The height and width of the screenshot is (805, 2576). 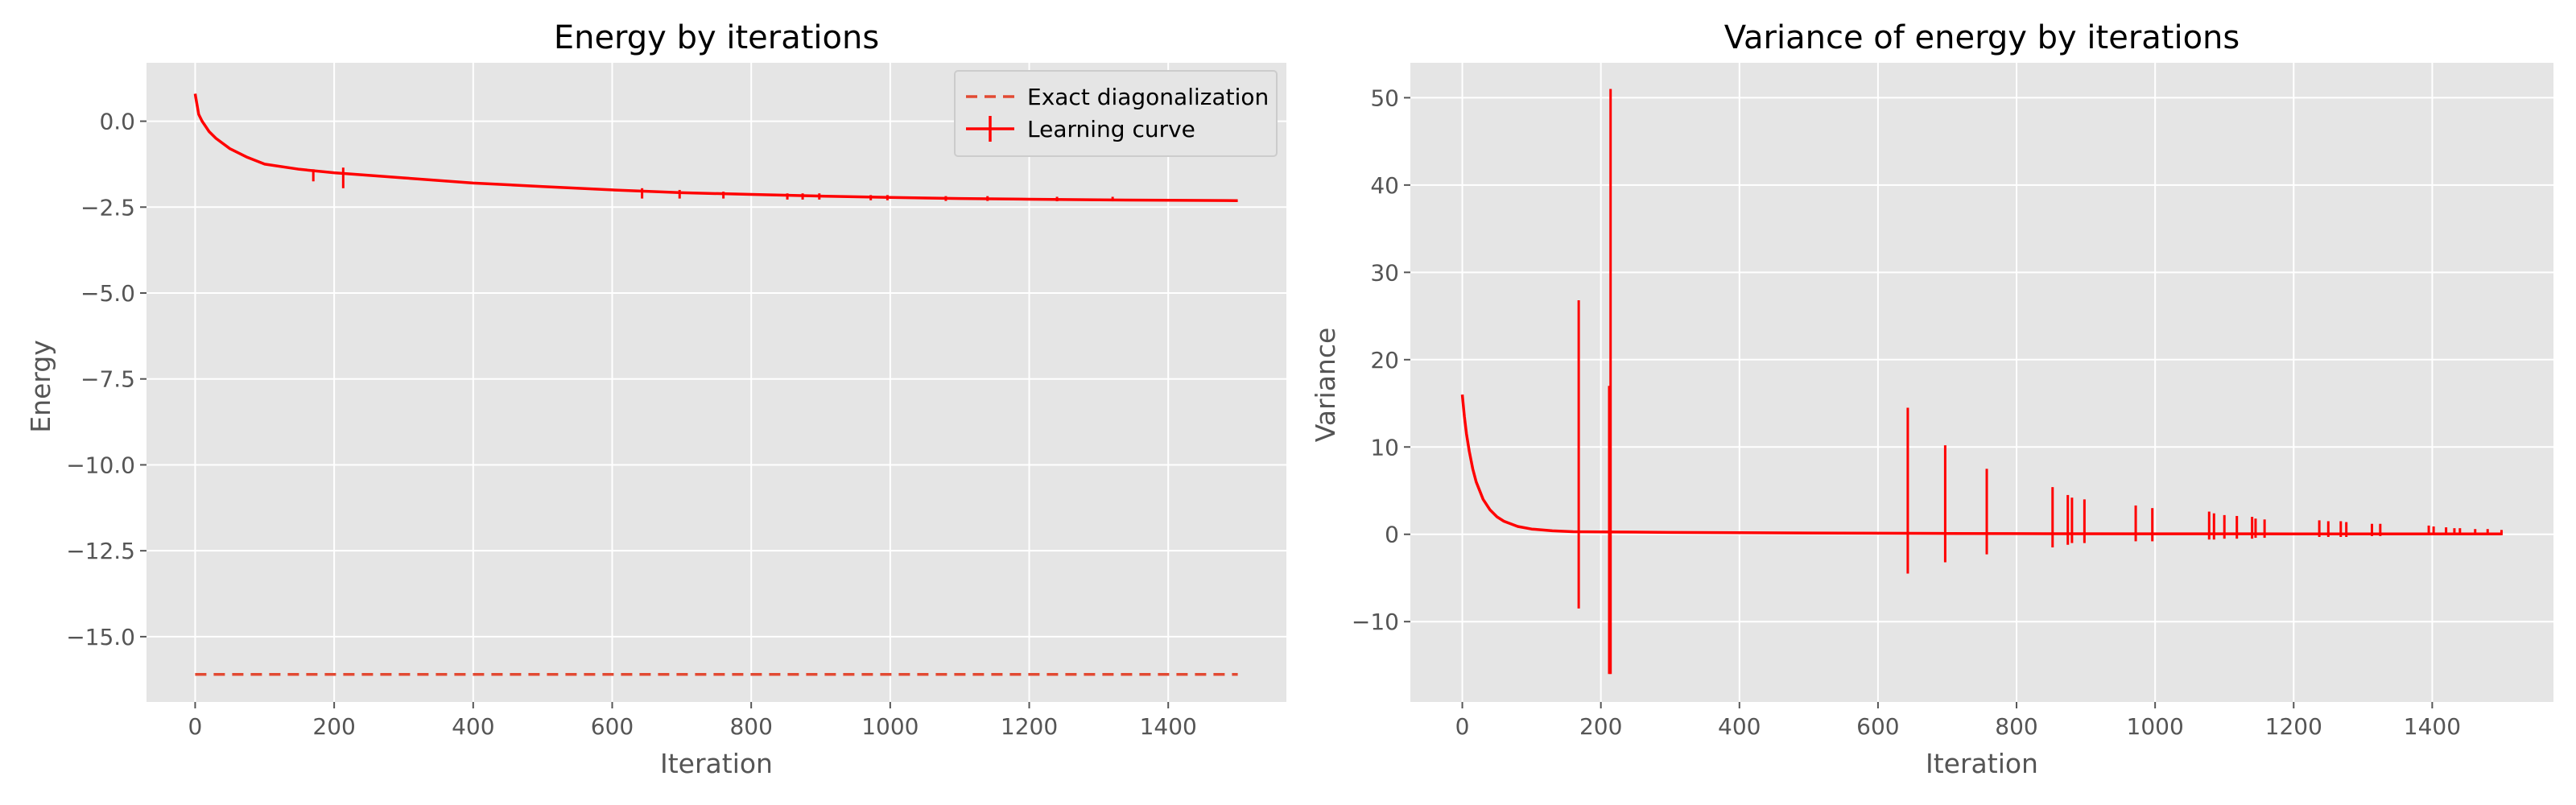 What do you see at coordinates (100, 551) in the screenshot?
I see `y-tick-label: −12.5` at bounding box center [100, 551].